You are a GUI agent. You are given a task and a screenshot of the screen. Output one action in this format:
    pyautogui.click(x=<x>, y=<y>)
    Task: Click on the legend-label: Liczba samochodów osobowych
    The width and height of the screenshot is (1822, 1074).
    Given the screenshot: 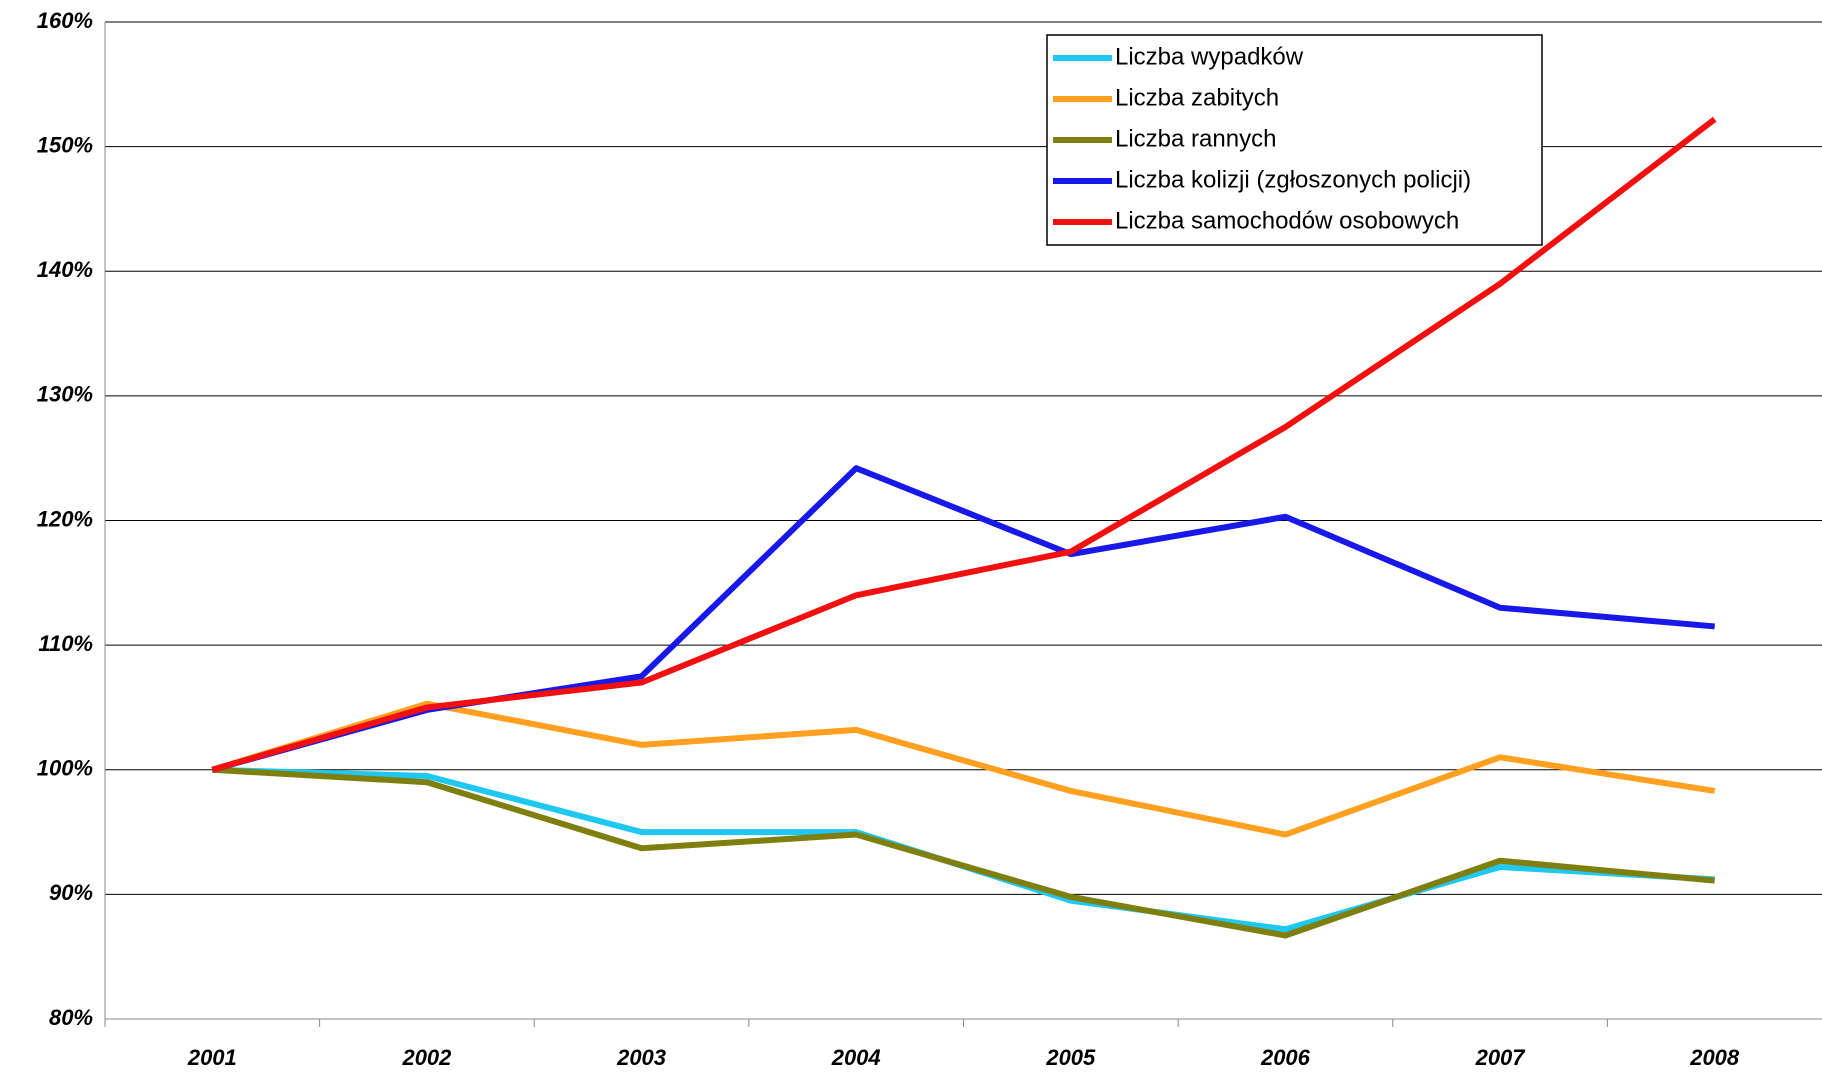 What is the action you would take?
    pyautogui.click(x=1287, y=220)
    